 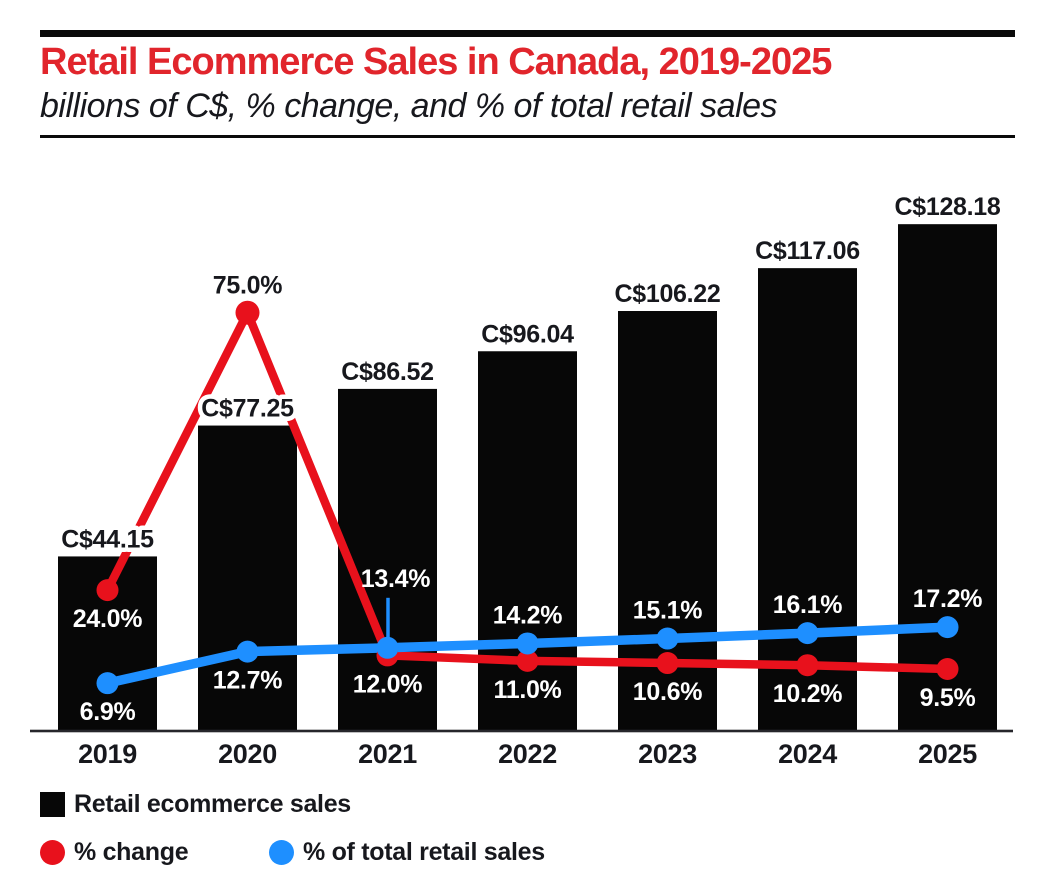 I want to click on bar-value-label-2021: C$86.52, so click(x=387, y=372).